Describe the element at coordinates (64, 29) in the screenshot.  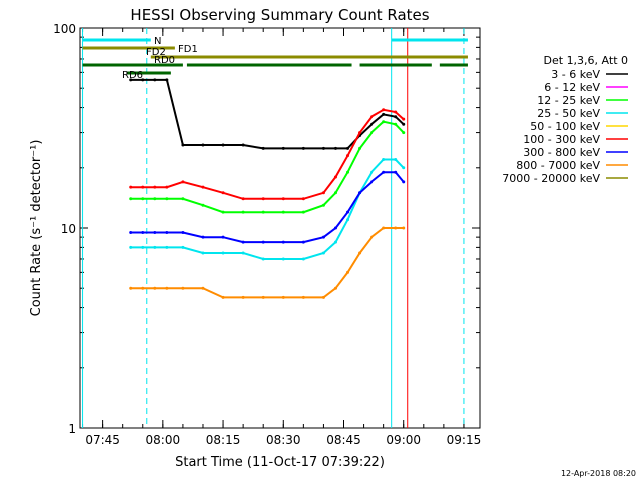
I see `y-tick-label: 100` at that location.